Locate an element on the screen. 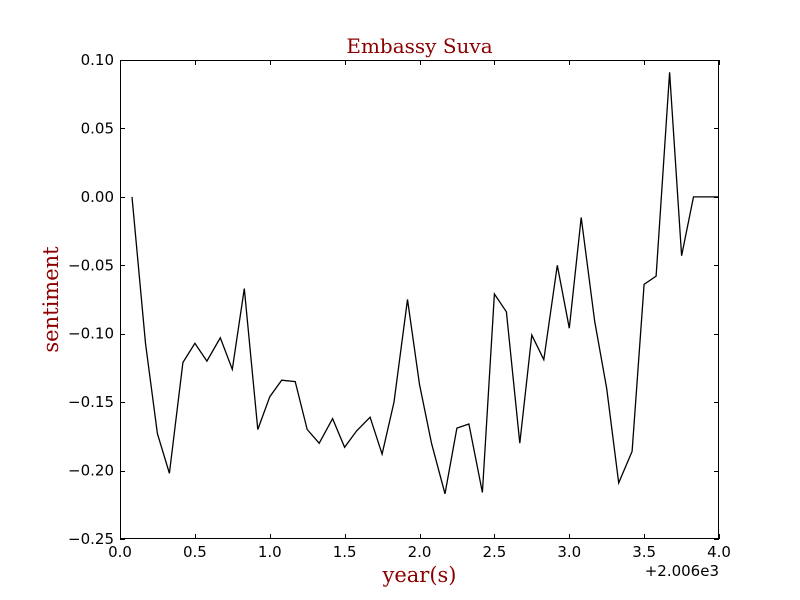 The image size is (800, 600). x-tick-label: 2.5 is located at coordinates (494, 552).